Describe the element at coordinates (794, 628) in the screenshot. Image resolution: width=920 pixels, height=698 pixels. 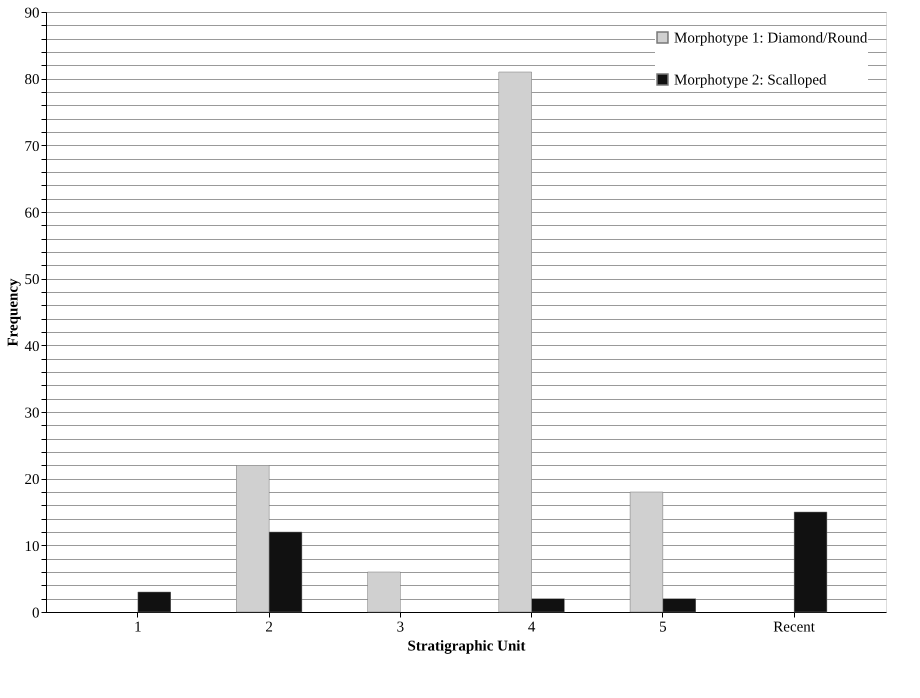
I see `x-tick-label: Recent` at that location.